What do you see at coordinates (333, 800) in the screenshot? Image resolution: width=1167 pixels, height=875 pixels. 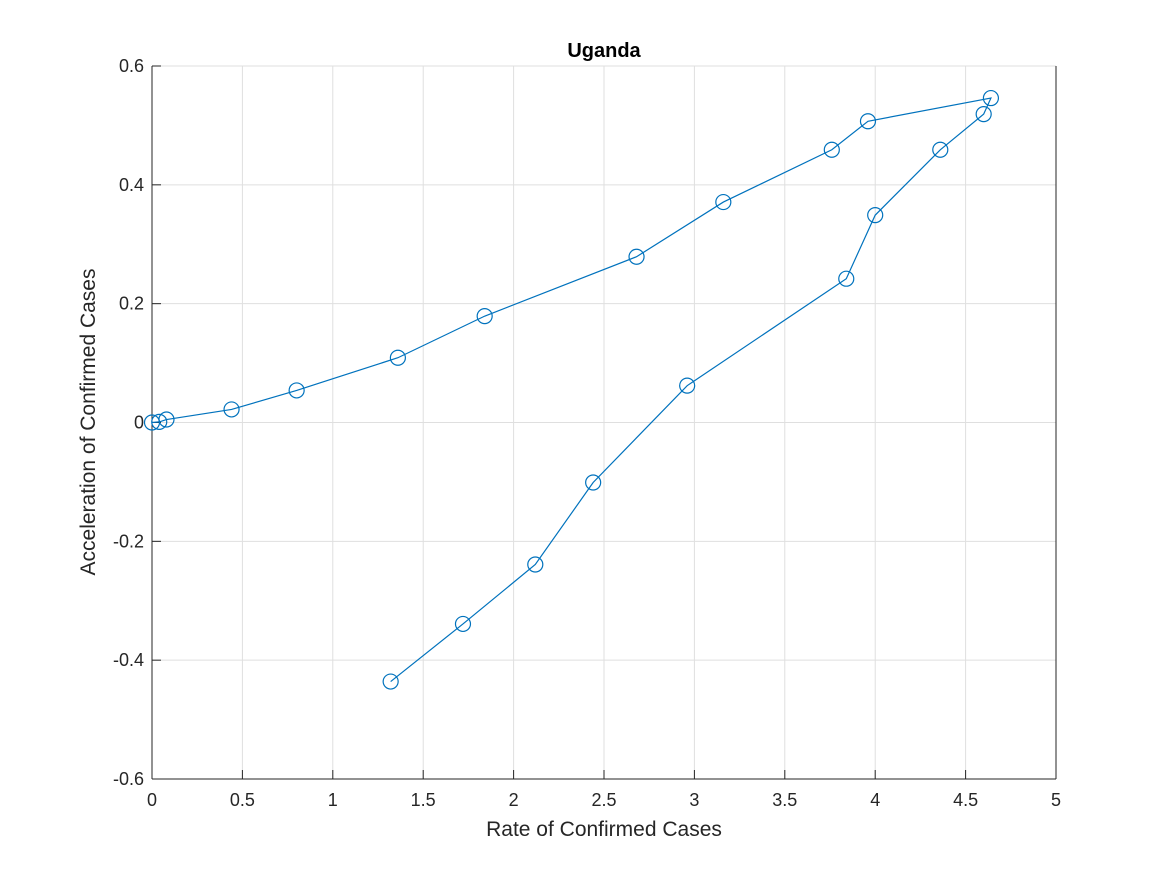 I see `x-tick-label: 1` at bounding box center [333, 800].